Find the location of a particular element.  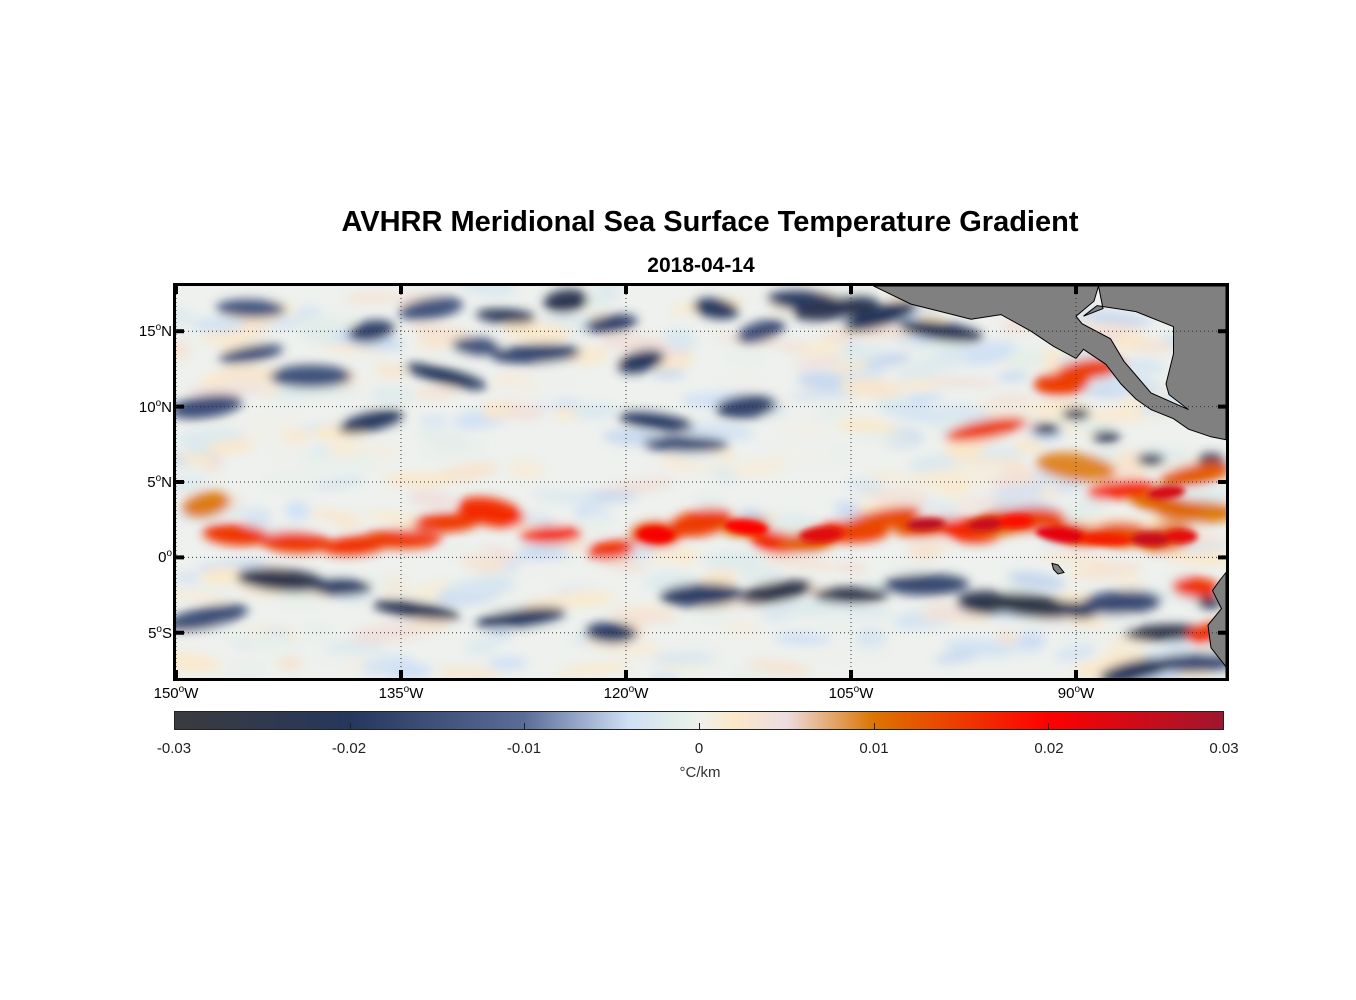

colorbar-tick-label: 0.01 is located at coordinates (874, 748).